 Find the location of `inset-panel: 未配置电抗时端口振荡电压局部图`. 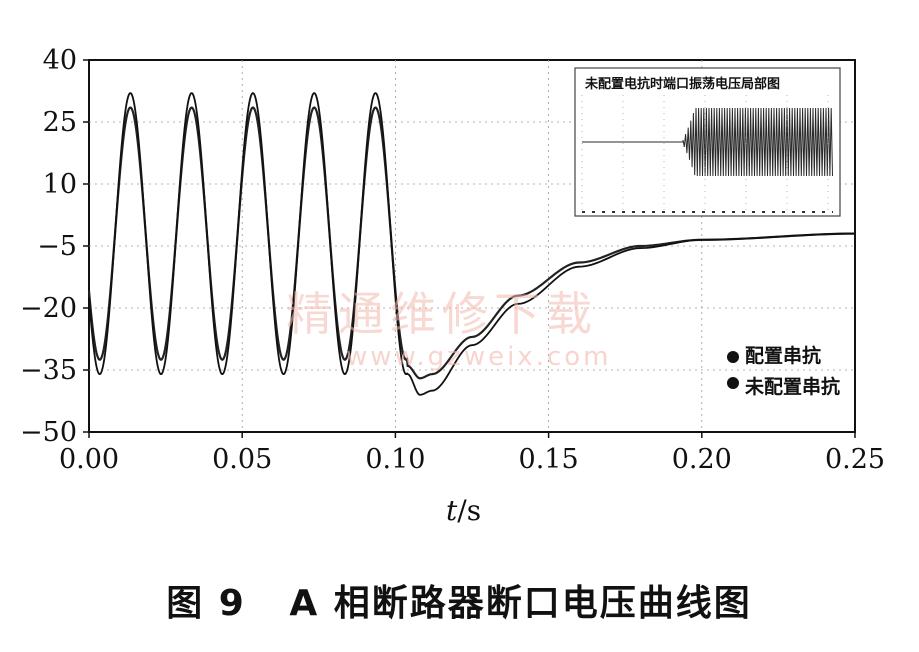

inset-panel: 未配置电抗时端口振荡电压局部图 is located at coordinates (707, 142).